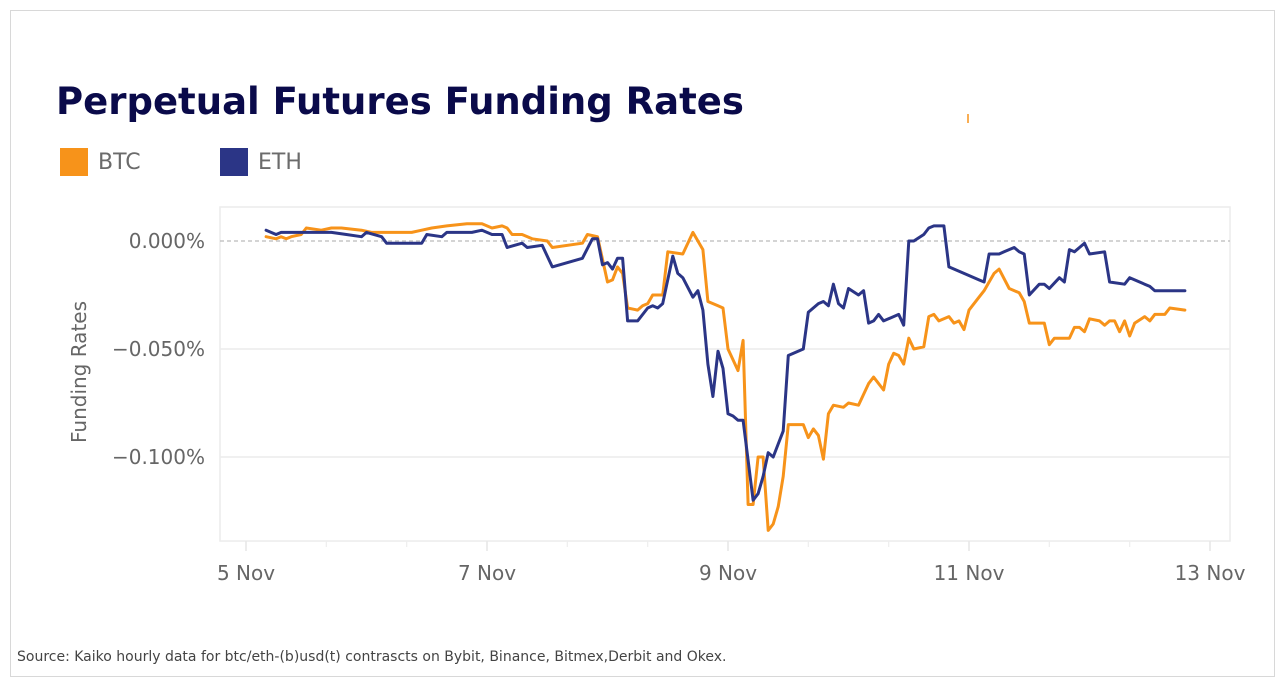 This screenshot has height=688, width=1286. Describe the element at coordinates (487, 573) in the screenshot. I see `x-tick-label: 7 Nov` at that location.